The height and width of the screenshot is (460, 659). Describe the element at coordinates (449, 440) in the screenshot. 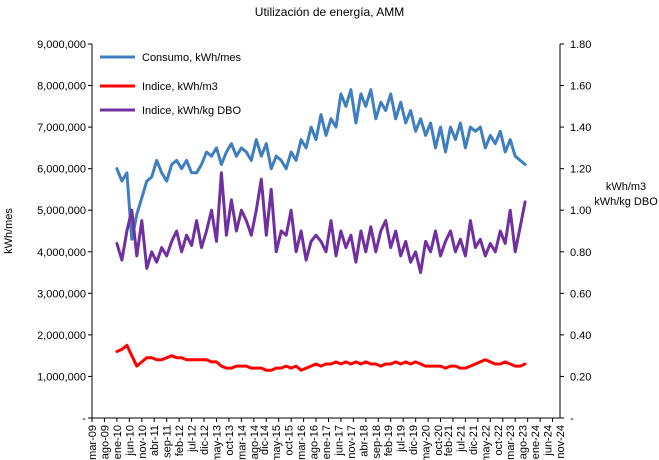

I see `x-tick-label: feb-21` at that location.